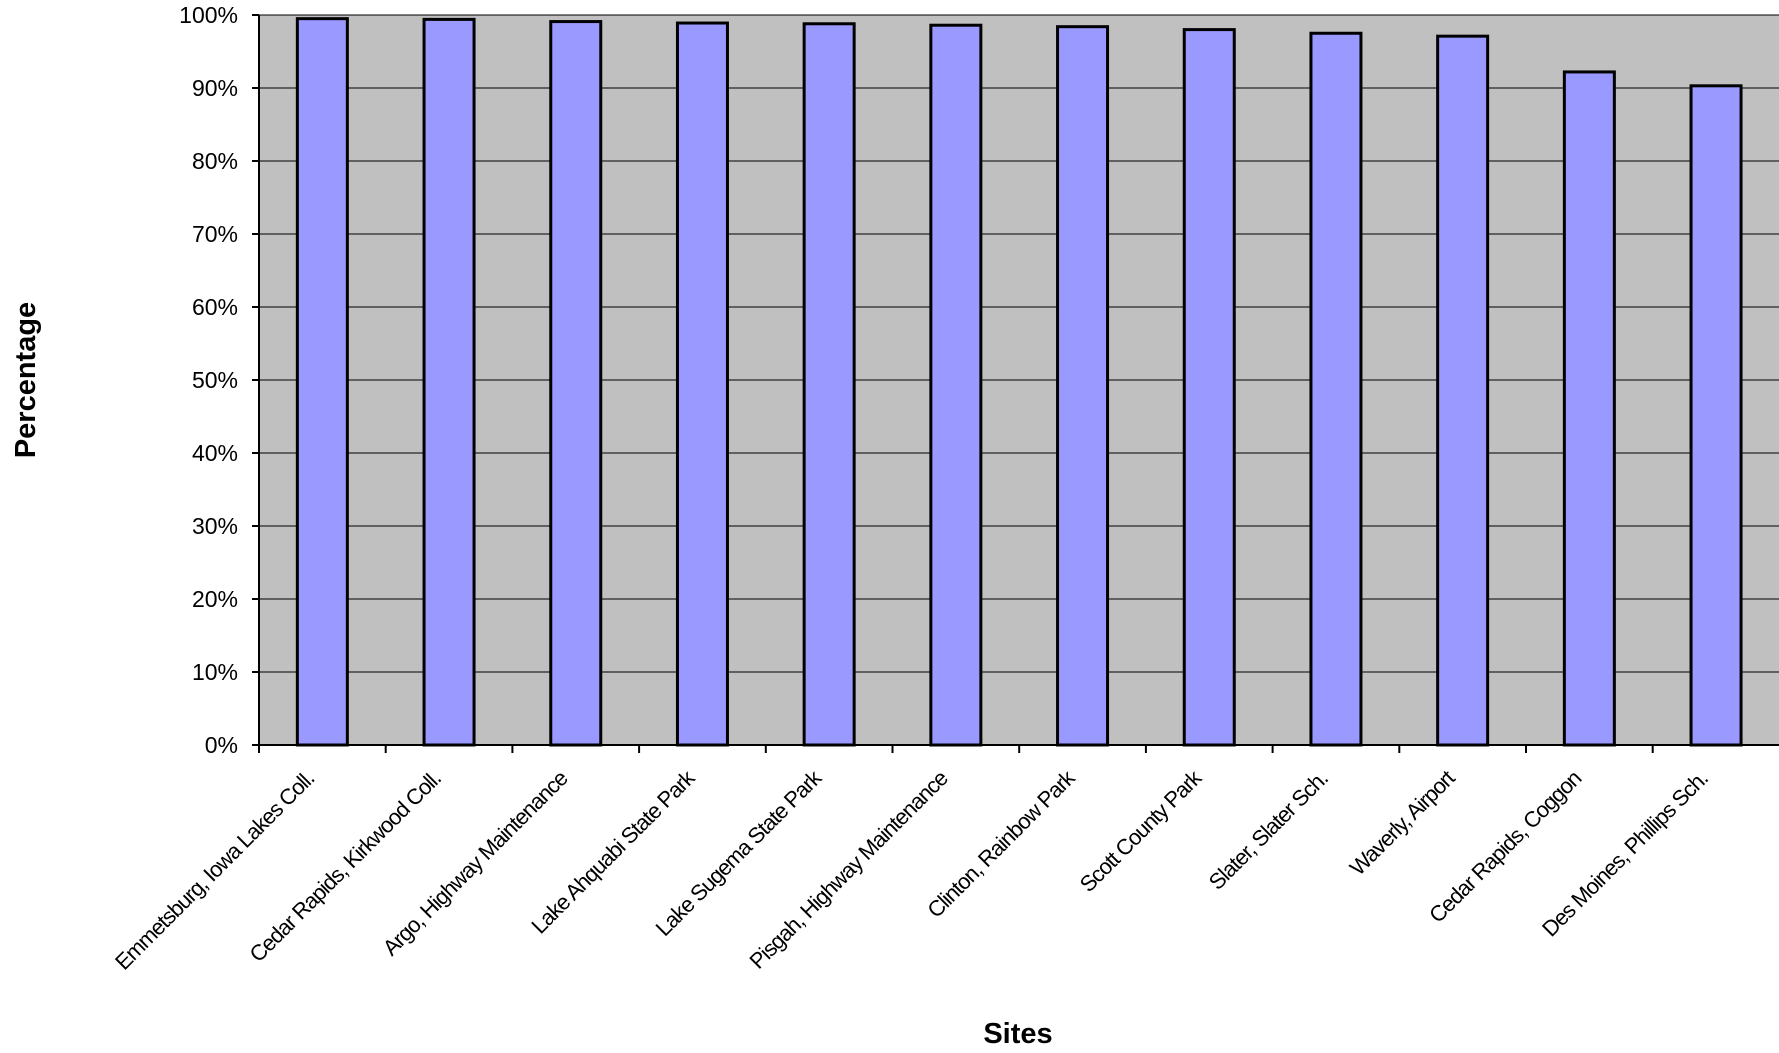 Image resolution: width=1779 pixels, height=1053 pixels. What do you see at coordinates (215, 380) in the screenshot?
I see `y-tick-label: 50%` at bounding box center [215, 380].